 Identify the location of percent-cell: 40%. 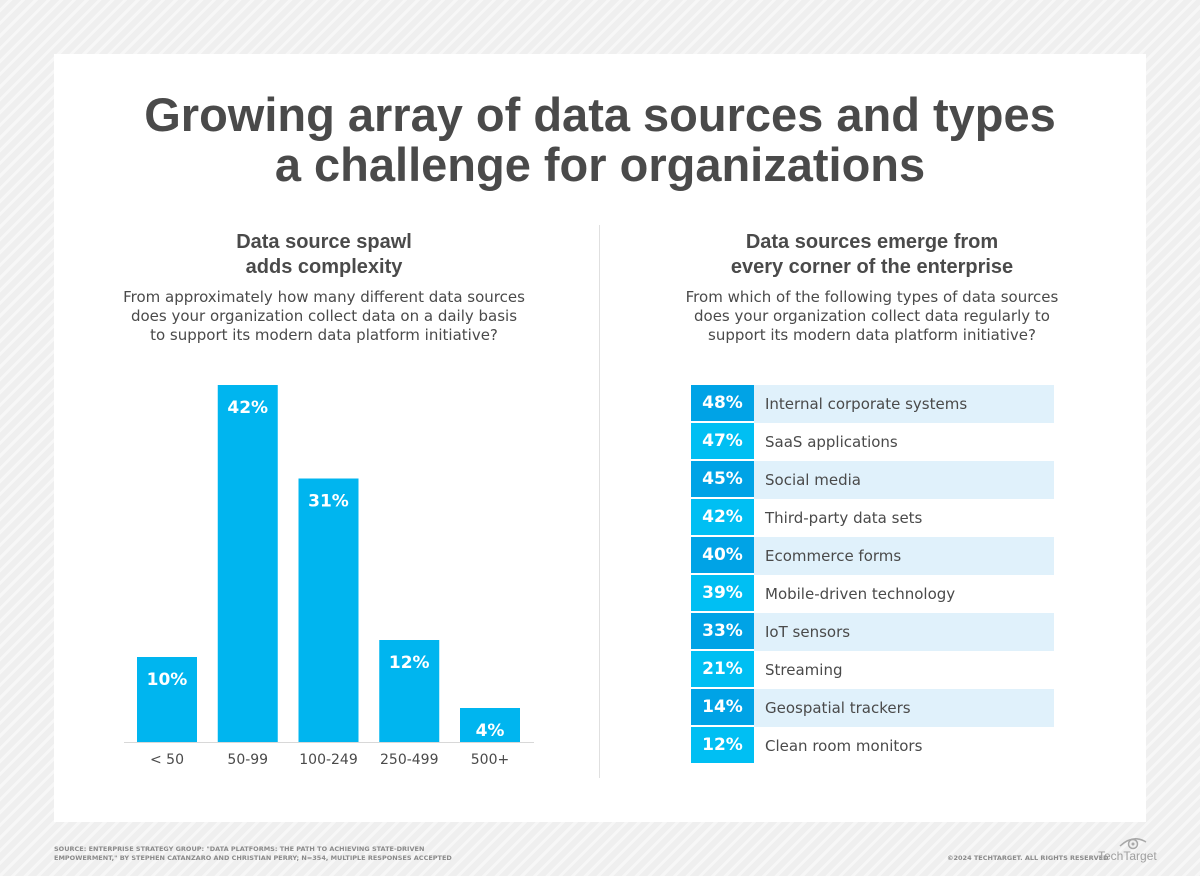
(722, 556).